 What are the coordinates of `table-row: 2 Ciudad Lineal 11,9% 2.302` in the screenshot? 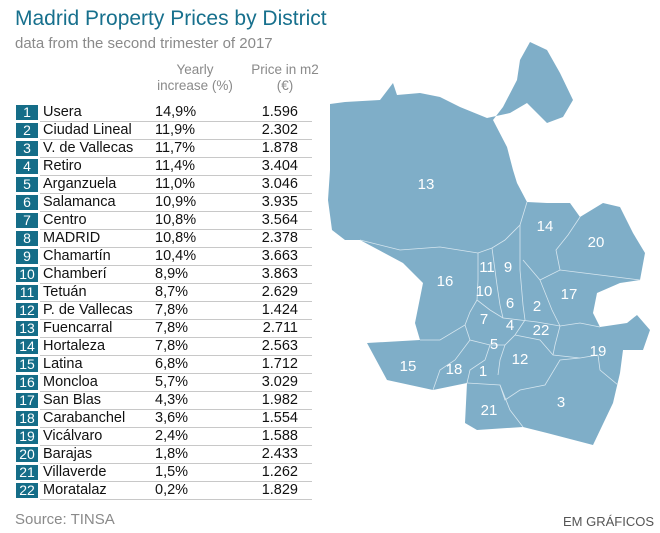 It's located at (164, 131).